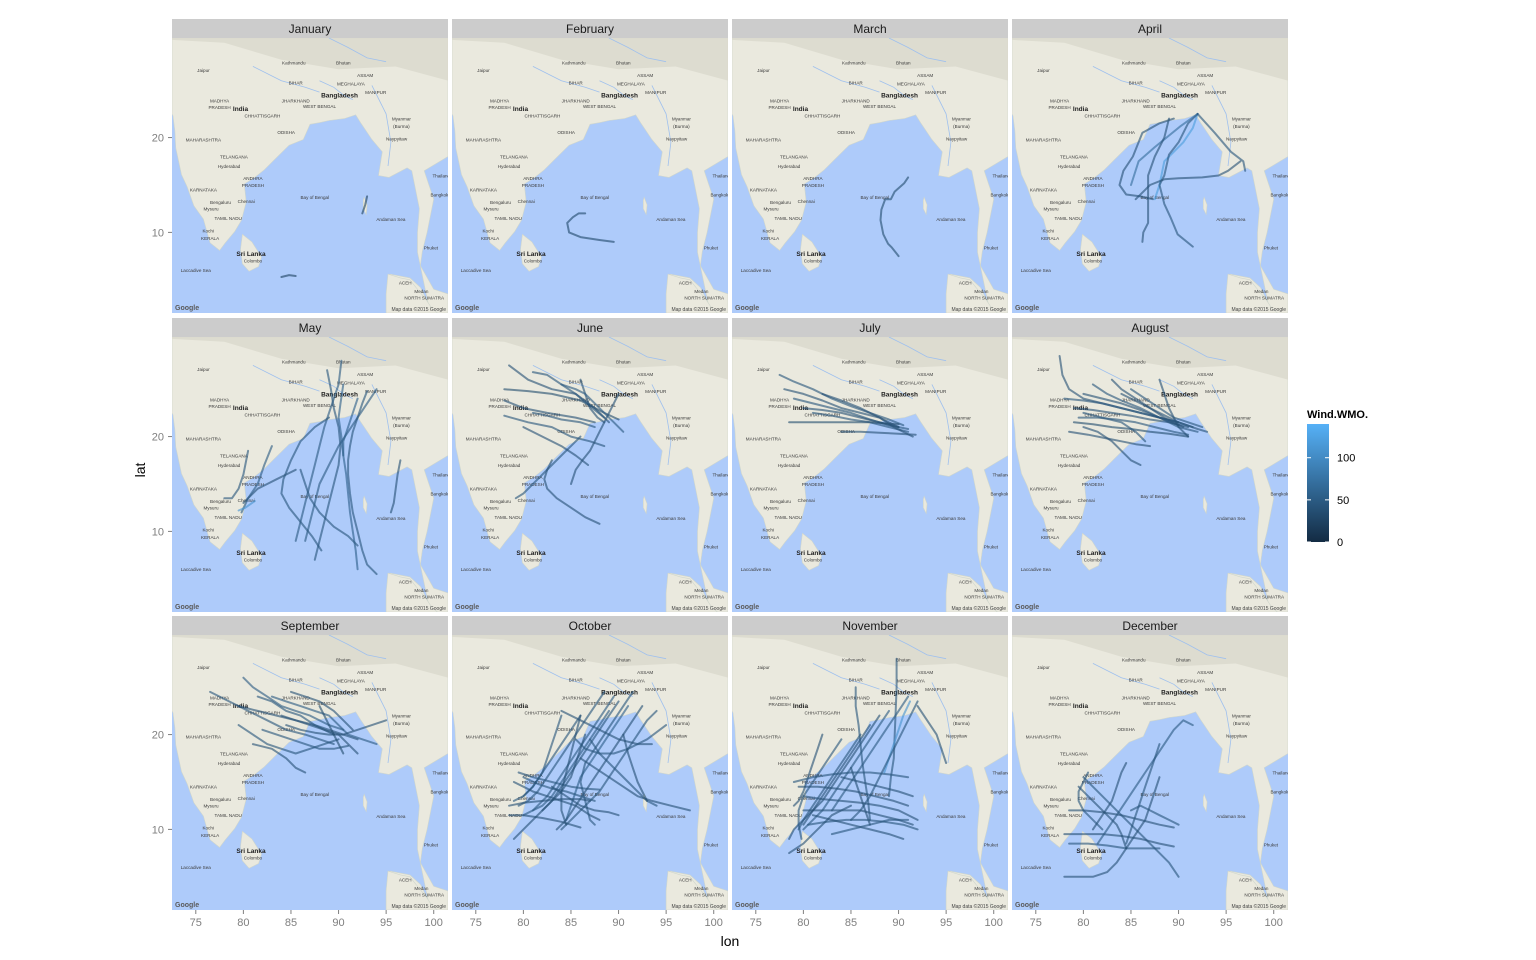 Image resolution: width=1536 pixels, height=960 pixels. I want to click on map-label: MAHARASHTRA, so click(1044, 438).